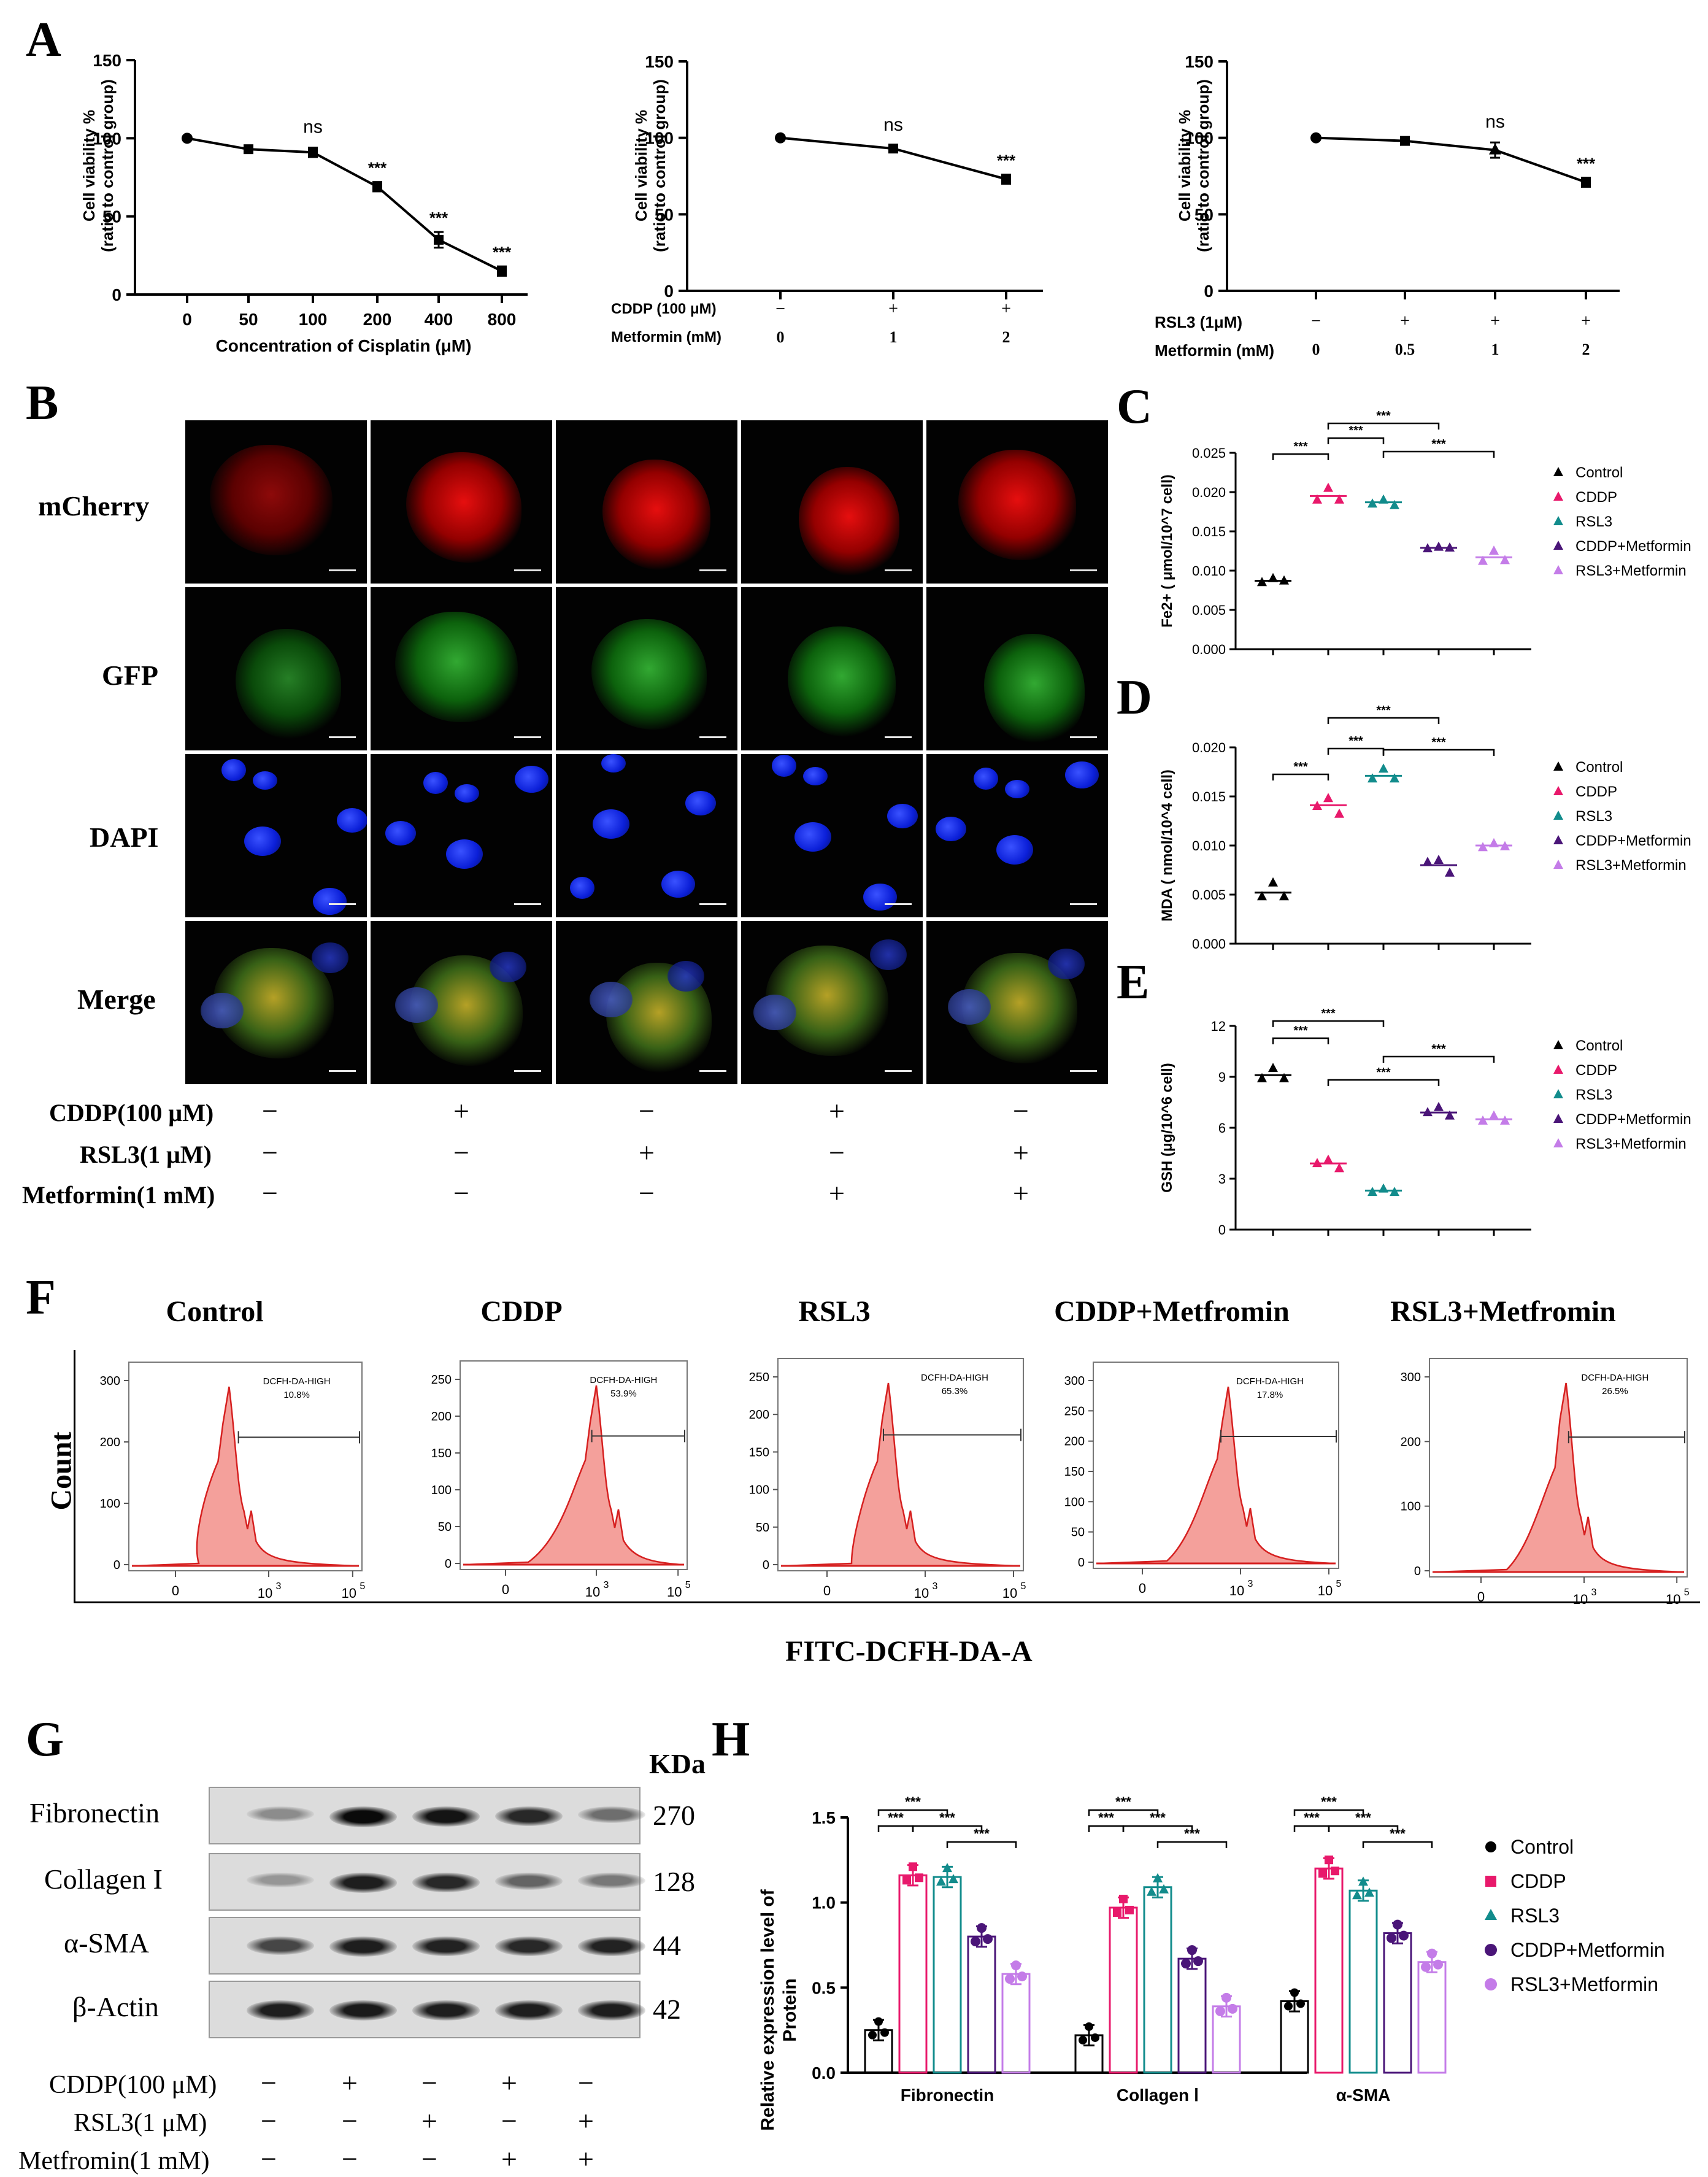  I want to click on f-title-3: RSL3, so click(834, 1311).